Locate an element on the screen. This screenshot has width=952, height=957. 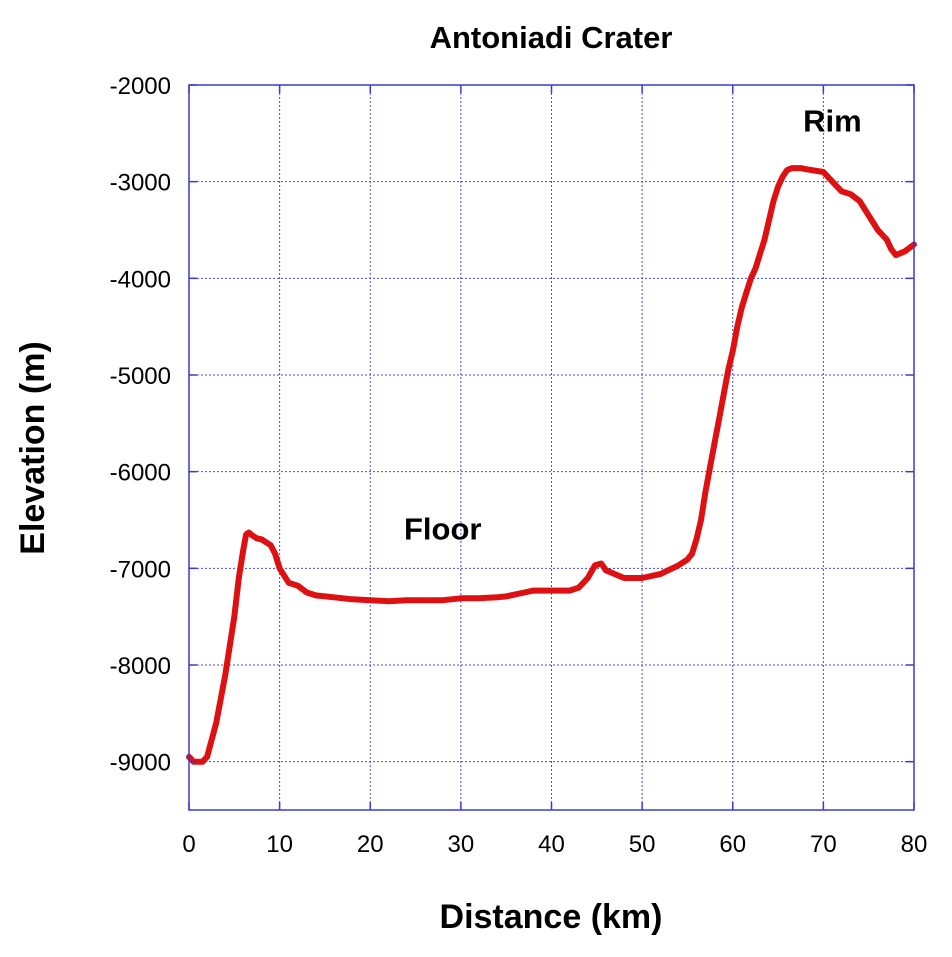
annotation-floor: Floor is located at coordinates (443, 528).